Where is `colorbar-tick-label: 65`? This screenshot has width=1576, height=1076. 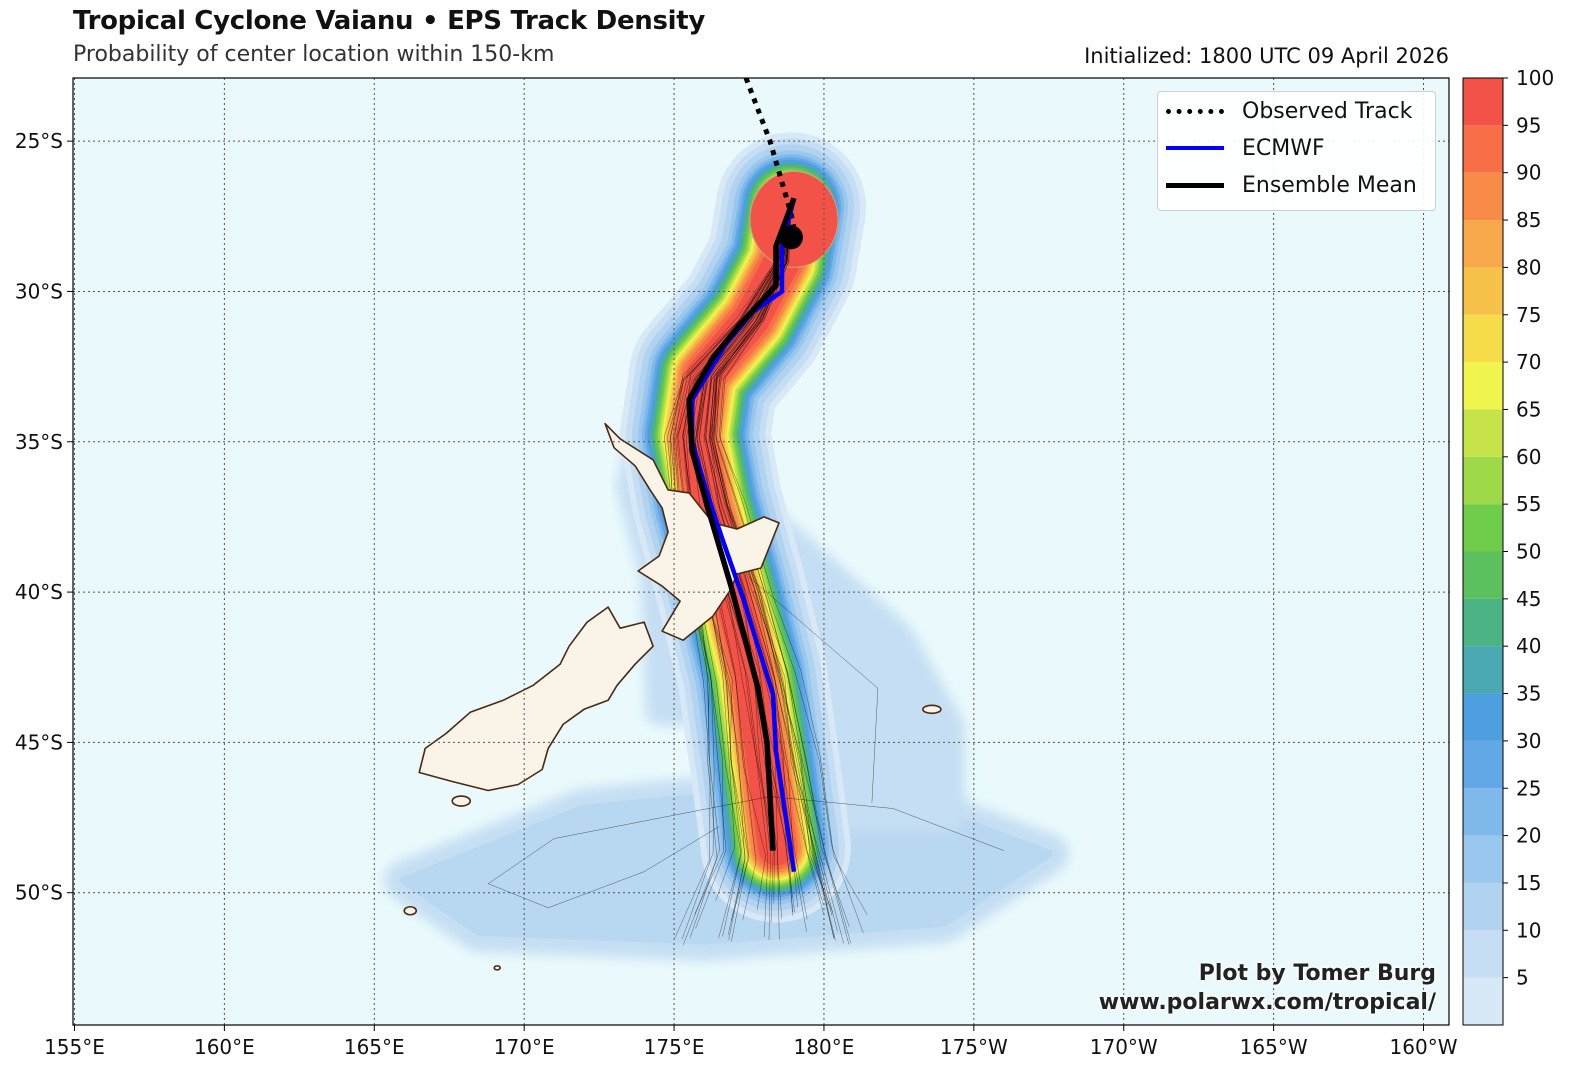 colorbar-tick-label: 65 is located at coordinates (1528, 409).